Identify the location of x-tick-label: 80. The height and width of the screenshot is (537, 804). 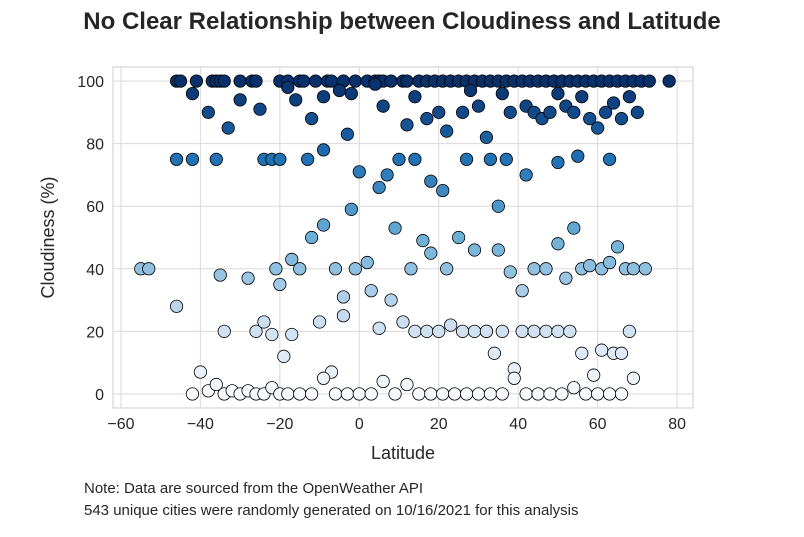
(677, 424).